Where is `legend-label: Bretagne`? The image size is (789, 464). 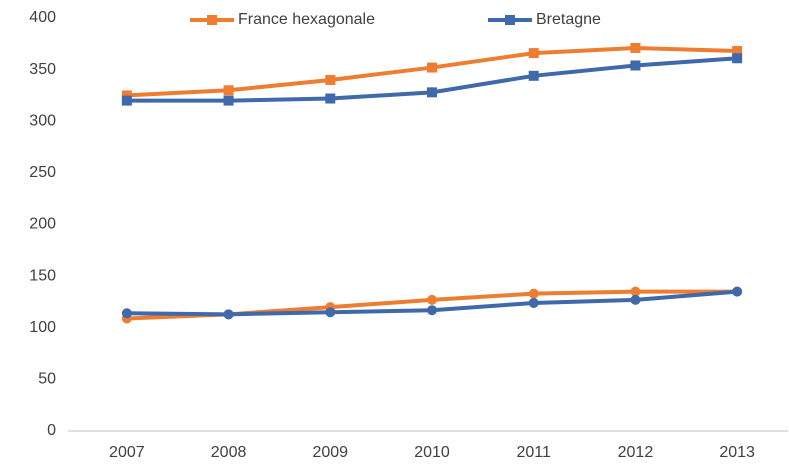 legend-label: Bretagne is located at coordinates (568, 19).